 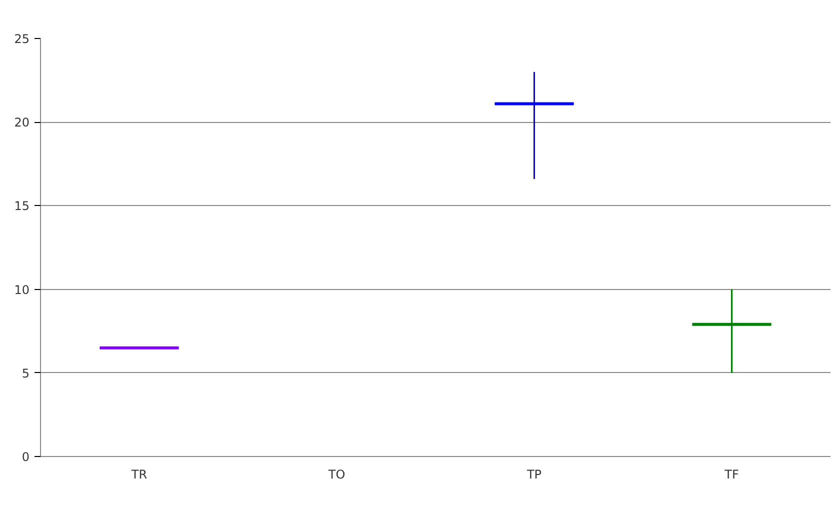 I want to click on x-tick-label: TR, so click(x=139, y=475).